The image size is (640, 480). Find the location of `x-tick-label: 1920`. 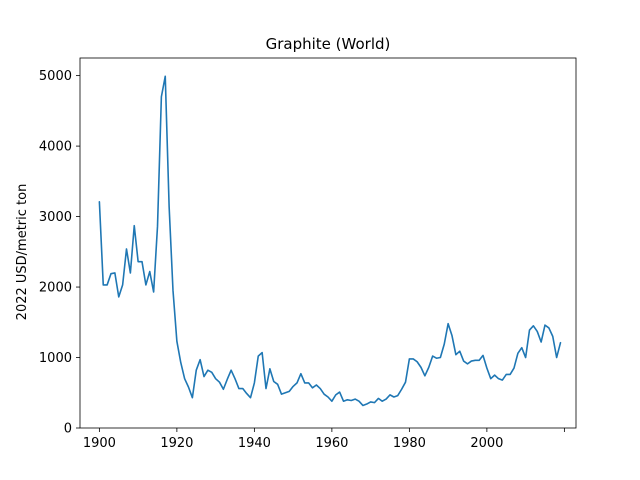

x-tick-label: 1920 is located at coordinates (176, 443).